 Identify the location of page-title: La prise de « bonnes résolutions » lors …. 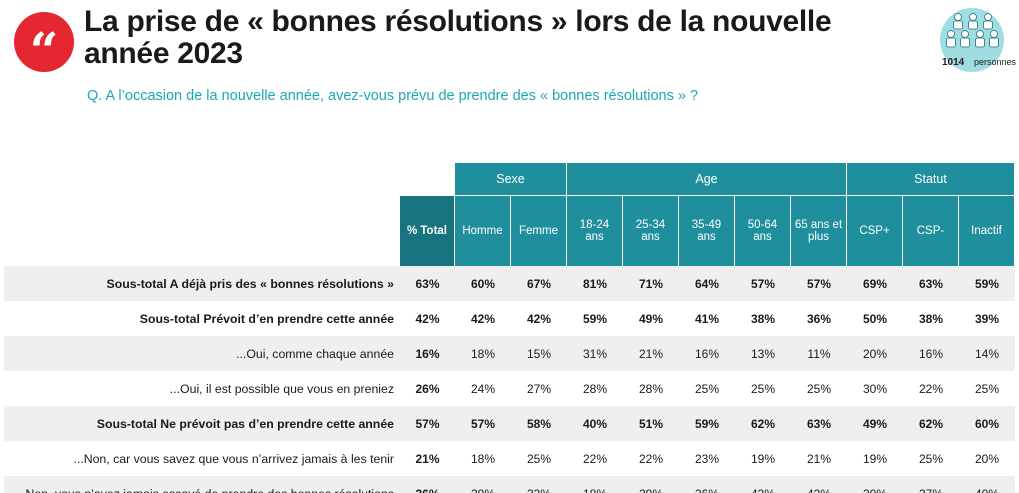
(458, 37).